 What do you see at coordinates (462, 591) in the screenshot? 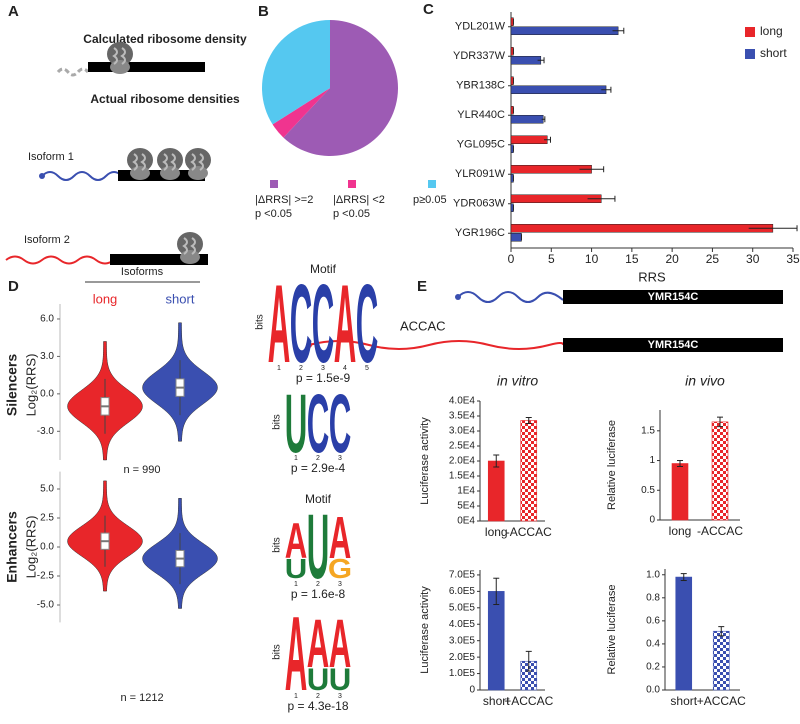
I see `y-tick-label: 6.0E5` at bounding box center [462, 591].